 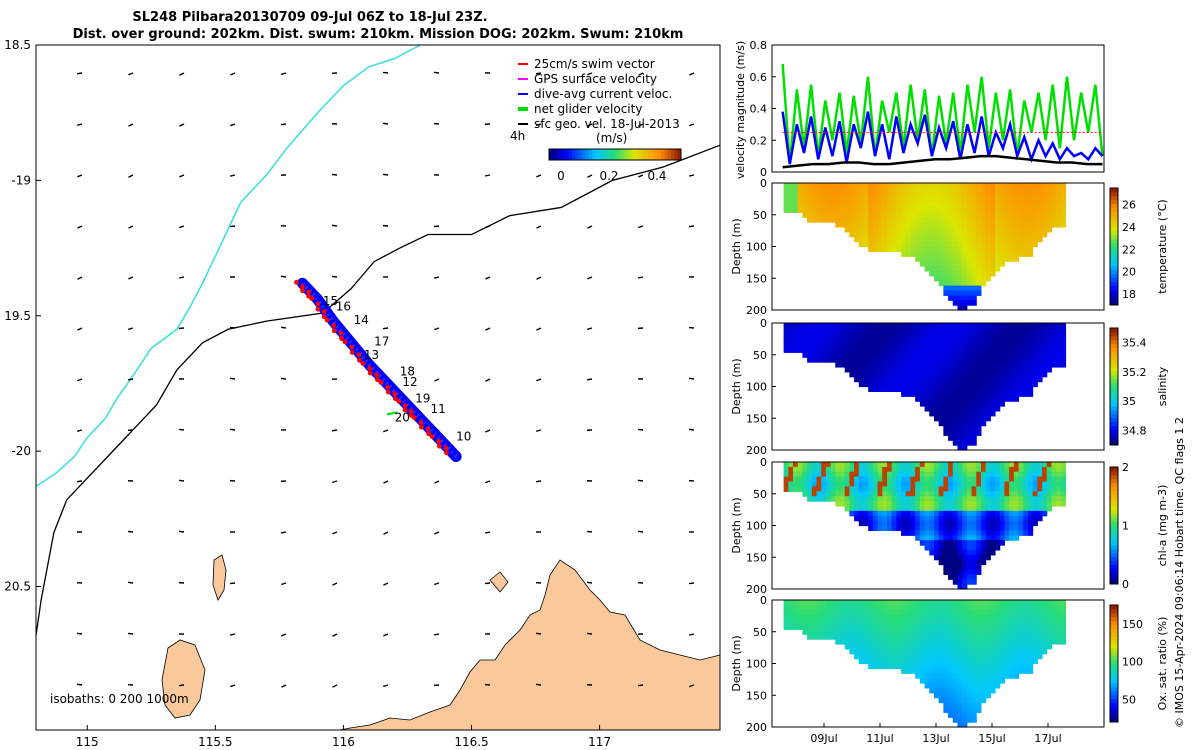 What do you see at coordinates (324, 317) in the screenshot?
I see `swim-vector` at bounding box center [324, 317].